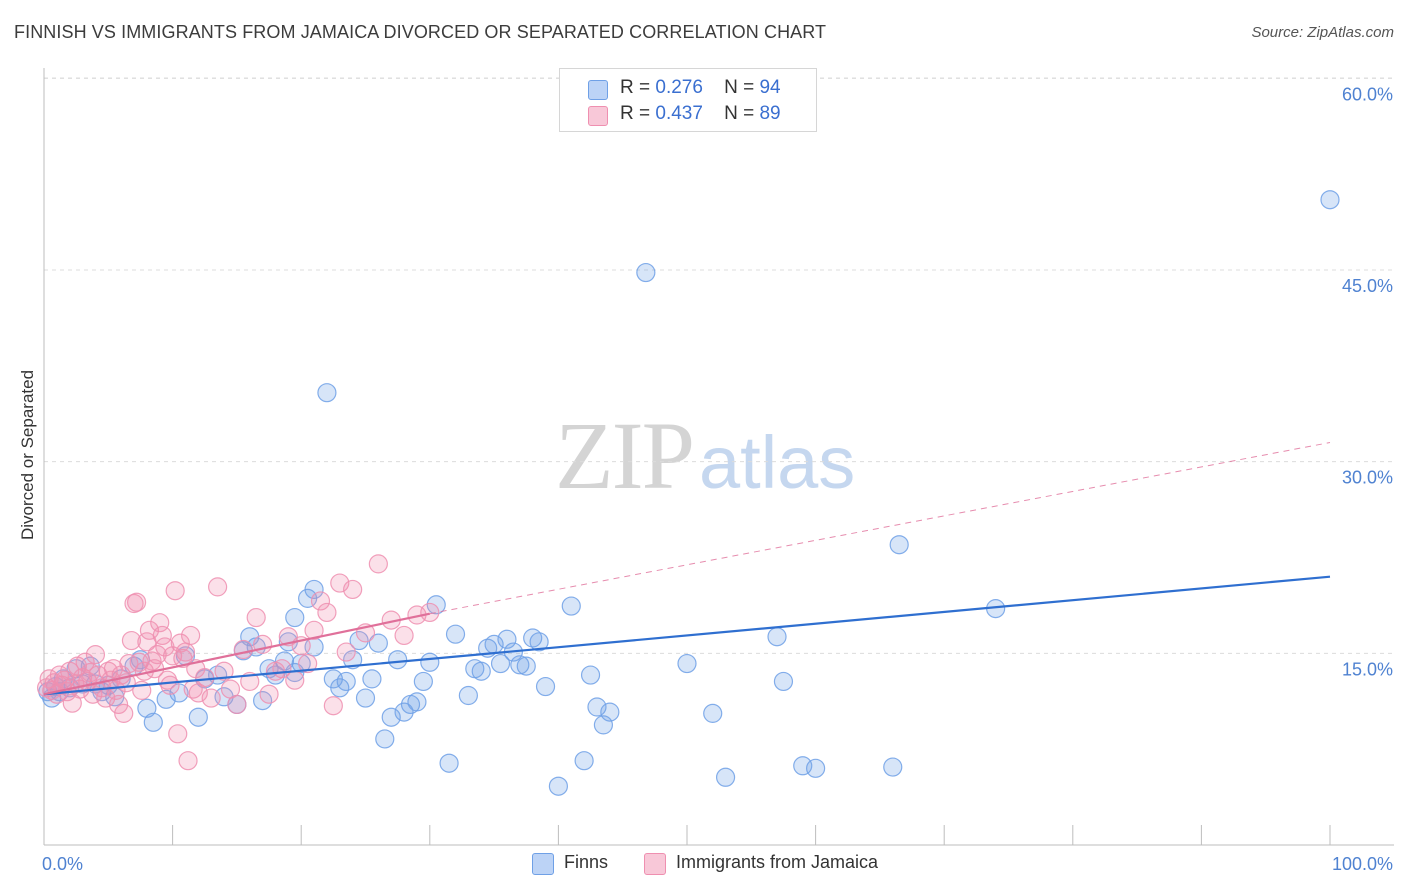 This screenshot has height=892, width=1406. Describe the element at coordinates (543, 864) in the screenshot. I see `finns-legend-swatch` at that location.